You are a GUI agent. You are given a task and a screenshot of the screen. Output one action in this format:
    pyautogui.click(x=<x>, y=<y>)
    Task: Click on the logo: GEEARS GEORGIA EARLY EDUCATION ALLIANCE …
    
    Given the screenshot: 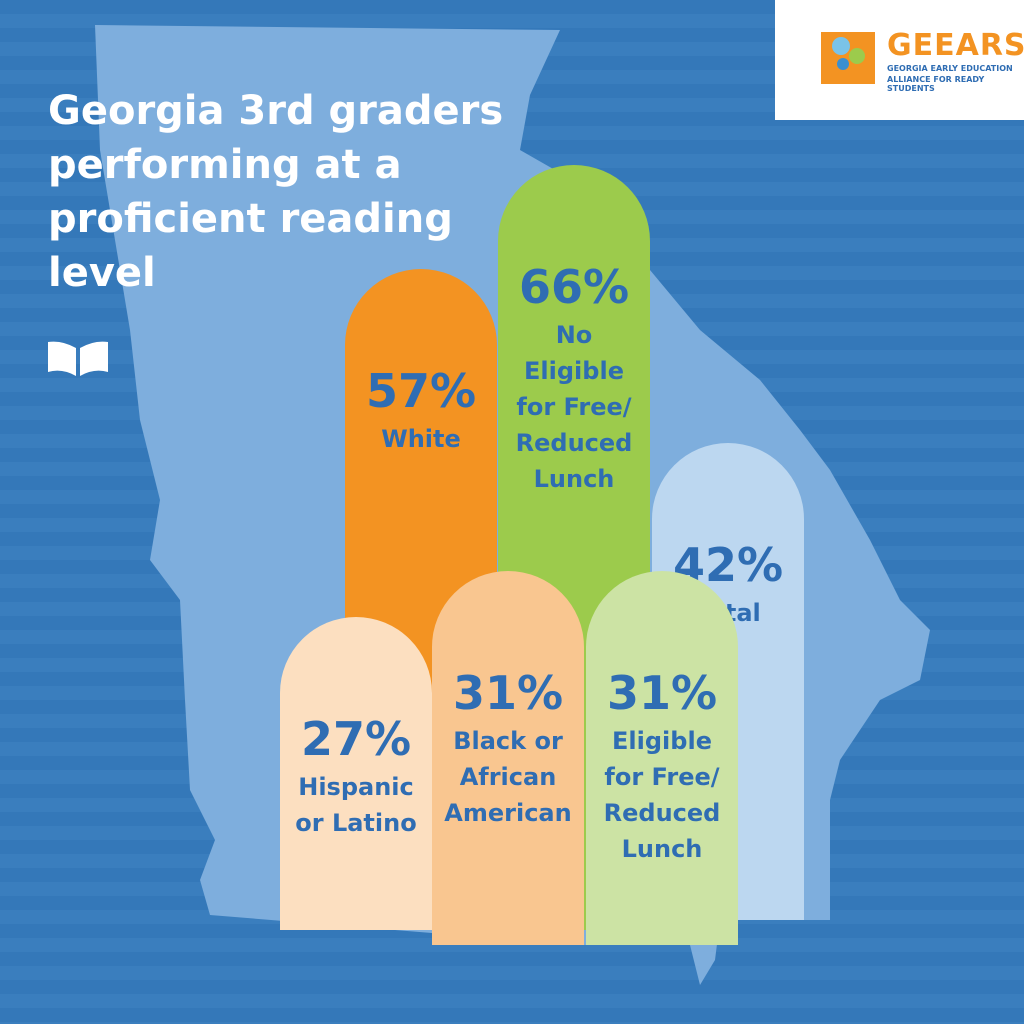 What is the action you would take?
    pyautogui.click(x=899, y=60)
    